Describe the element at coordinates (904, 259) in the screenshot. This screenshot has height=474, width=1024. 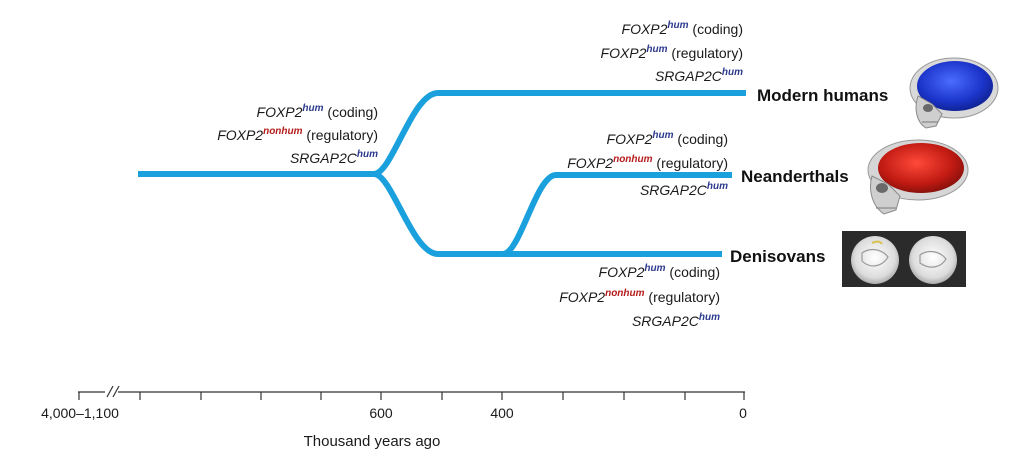
I see `denisovan-teeth-icon` at that location.